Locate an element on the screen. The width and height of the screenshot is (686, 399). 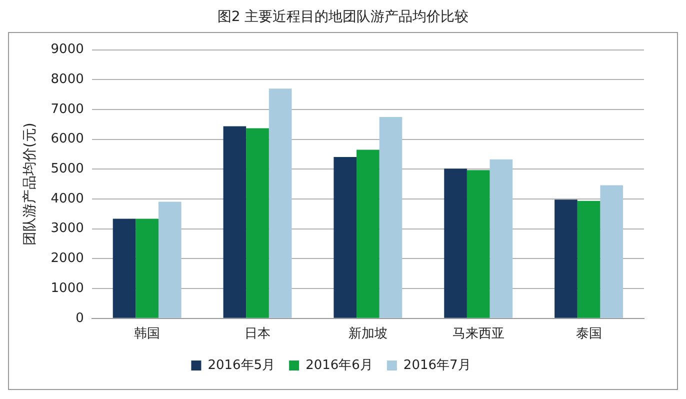
y-tick-label: 7000 is located at coordinates (67, 109).